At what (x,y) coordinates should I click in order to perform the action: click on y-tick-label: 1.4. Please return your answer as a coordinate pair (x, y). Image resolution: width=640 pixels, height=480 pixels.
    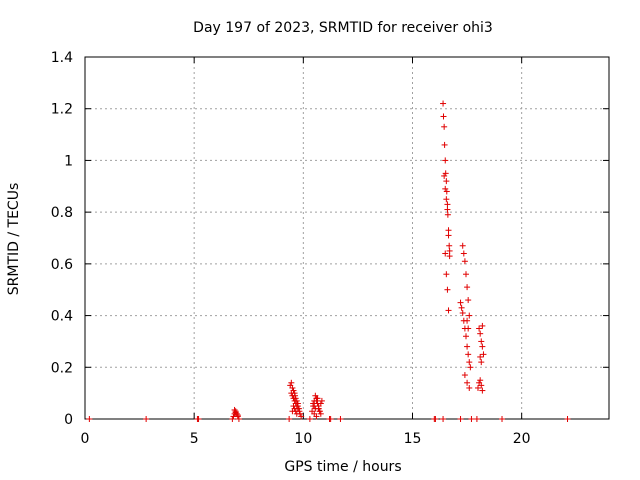
    Looking at the image, I should click on (62, 58).